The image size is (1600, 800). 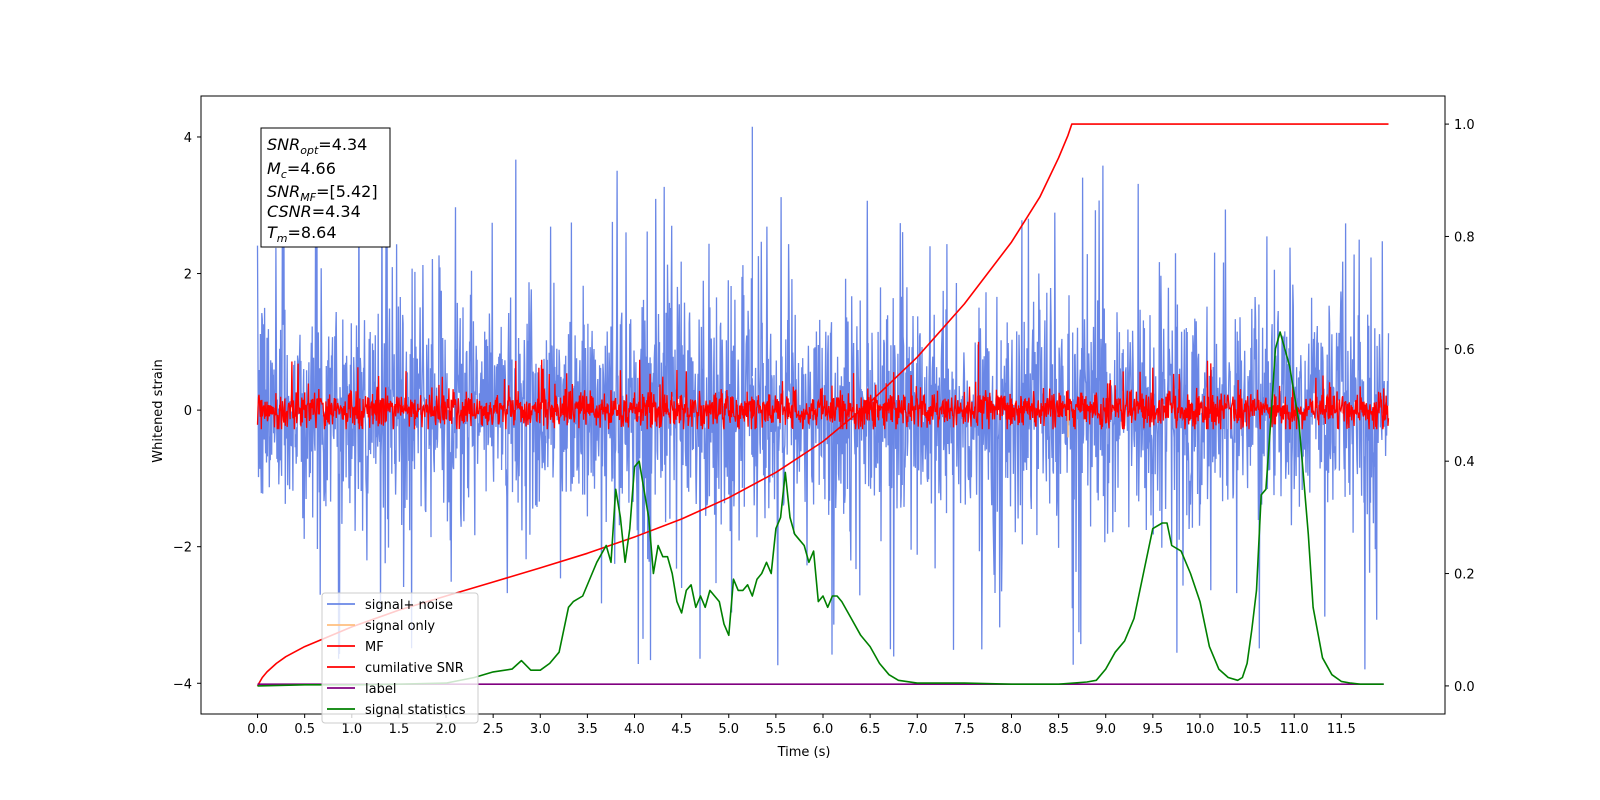 What do you see at coordinates (409, 605) in the screenshot?
I see `legend-label-signal-noise: signal+ noise` at bounding box center [409, 605].